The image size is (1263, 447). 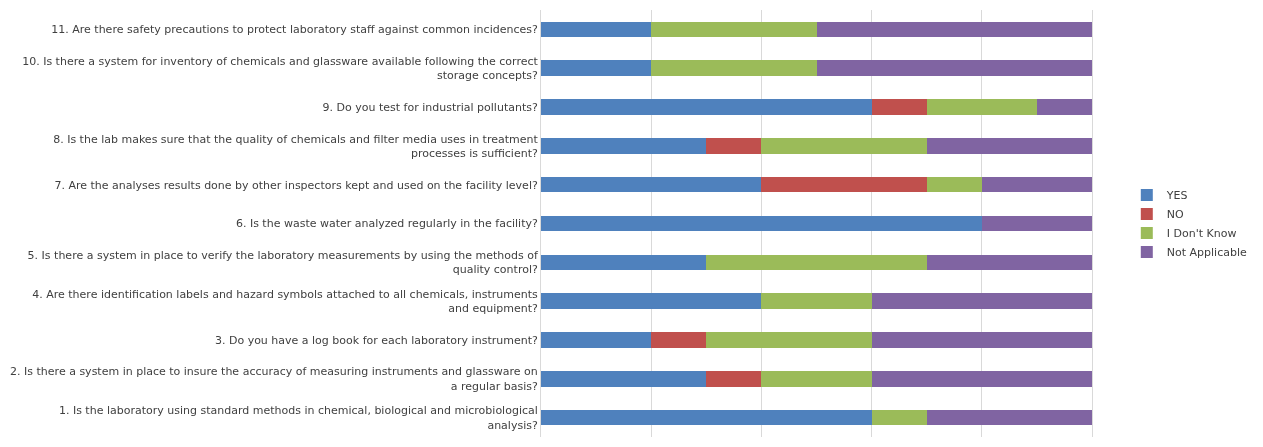 What do you see at coordinates (298, 418) in the screenshot?
I see `y-tick-label: 1. Is the laboratory using standard methods in chemical, biological and microbiological analysis?` at bounding box center [298, 418].